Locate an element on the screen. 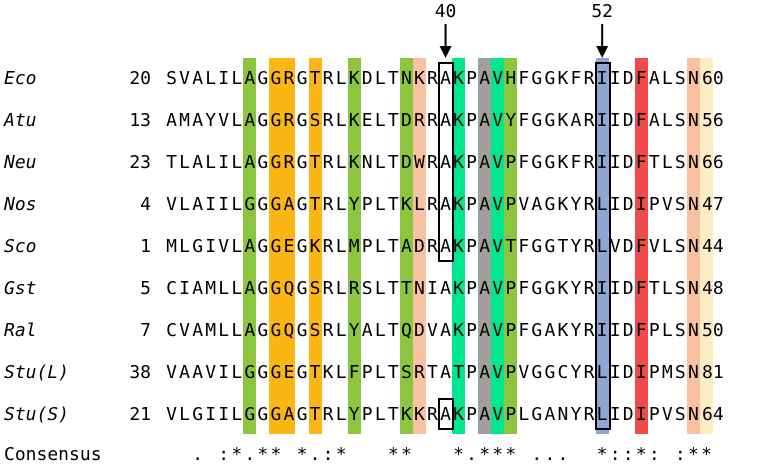  species-label: Stu(S) is located at coordinates (37, 414).